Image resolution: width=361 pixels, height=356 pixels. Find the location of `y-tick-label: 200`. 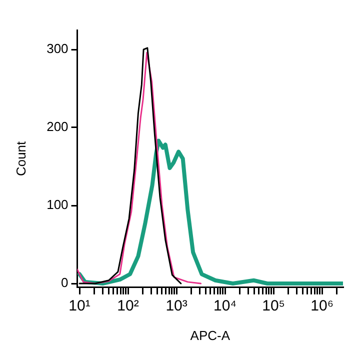

y-tick-label: 200 is located at coordinates (57, 126).